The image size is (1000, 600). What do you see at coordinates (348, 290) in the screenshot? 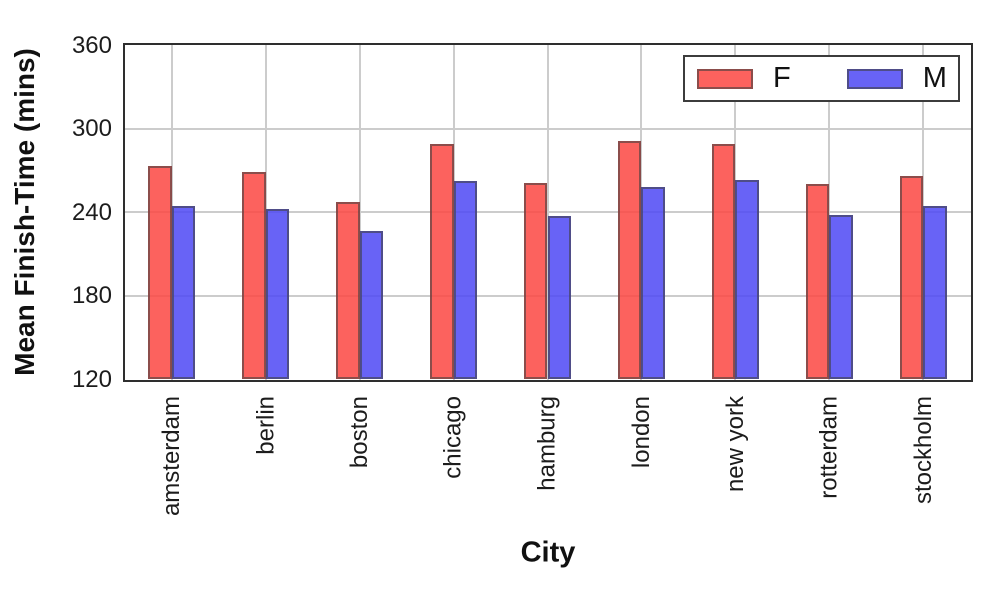
I see `bar-f-boston` at bounding box center [348, 290].